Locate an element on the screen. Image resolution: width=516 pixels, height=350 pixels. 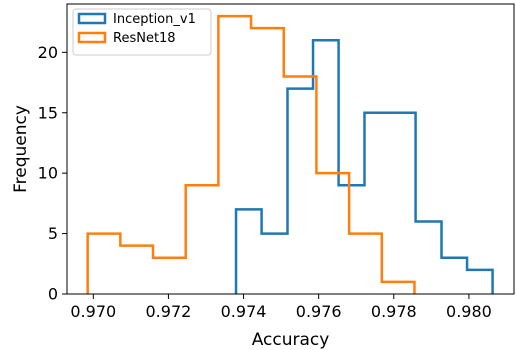
y-tick-label: 15 is located at coordinates (48, 112).